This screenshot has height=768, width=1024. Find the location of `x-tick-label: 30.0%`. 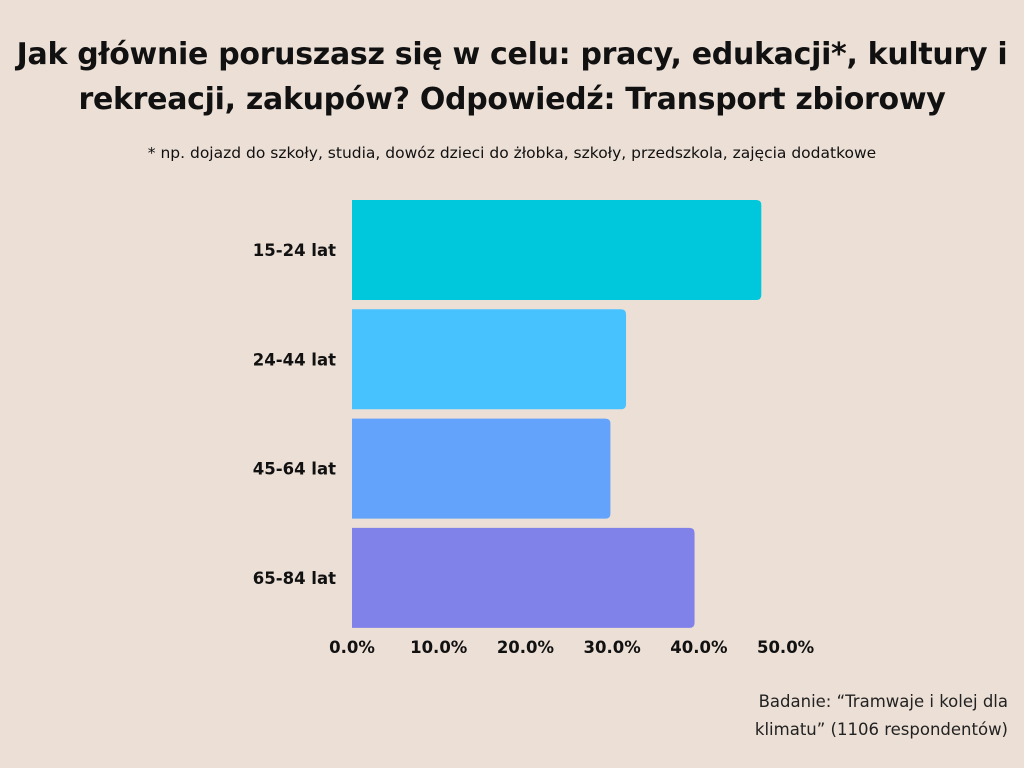

x-tick-label: 30.0% is located at coordinates (613, 647).